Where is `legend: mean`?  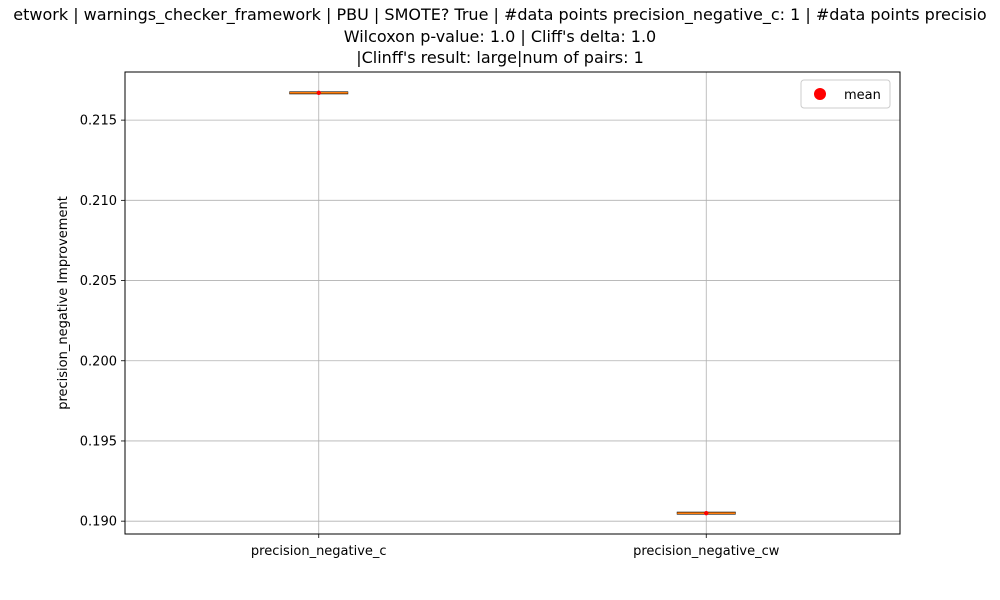 legend: mean is located at coordinates (845, 94).